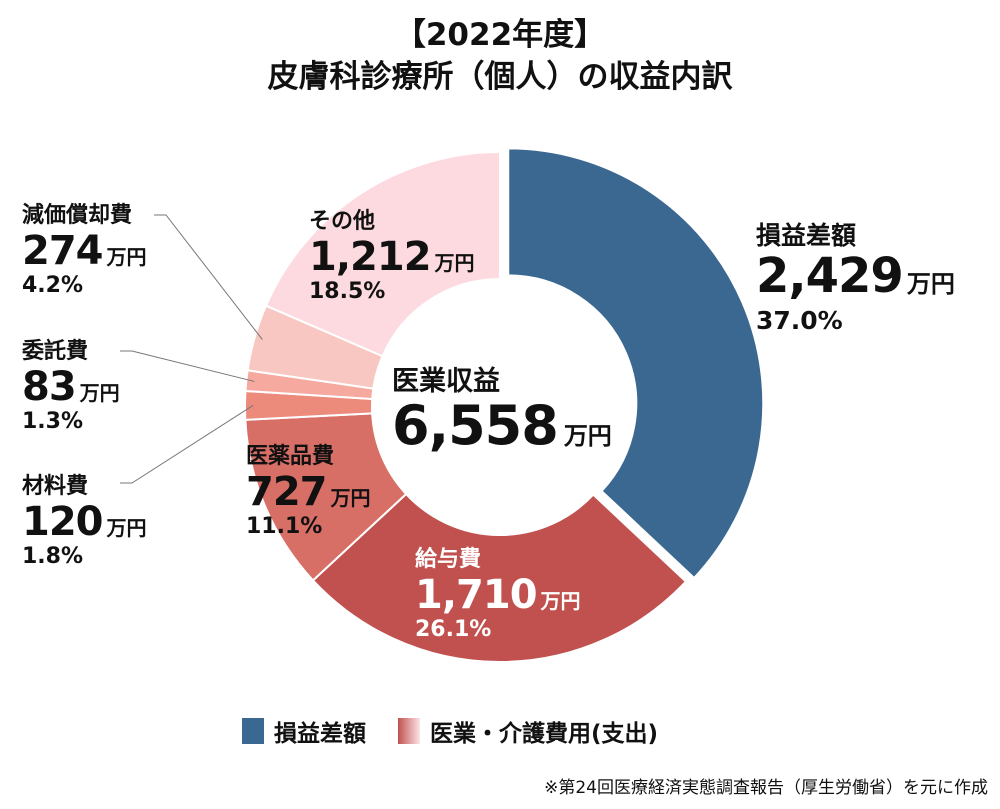 The image size is (1000, 809). I want to click on label-outsourcing: 委託費 83 万円 1.3%, so click(71, 387).